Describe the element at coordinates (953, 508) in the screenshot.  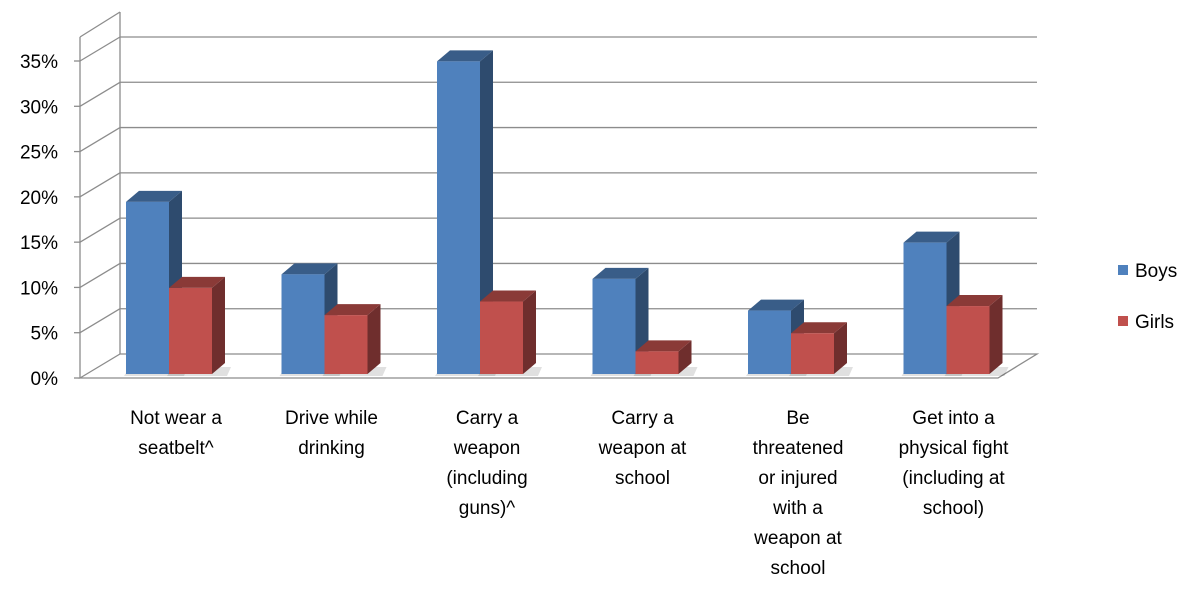
I see `x-category-label-line: school)` at that location.